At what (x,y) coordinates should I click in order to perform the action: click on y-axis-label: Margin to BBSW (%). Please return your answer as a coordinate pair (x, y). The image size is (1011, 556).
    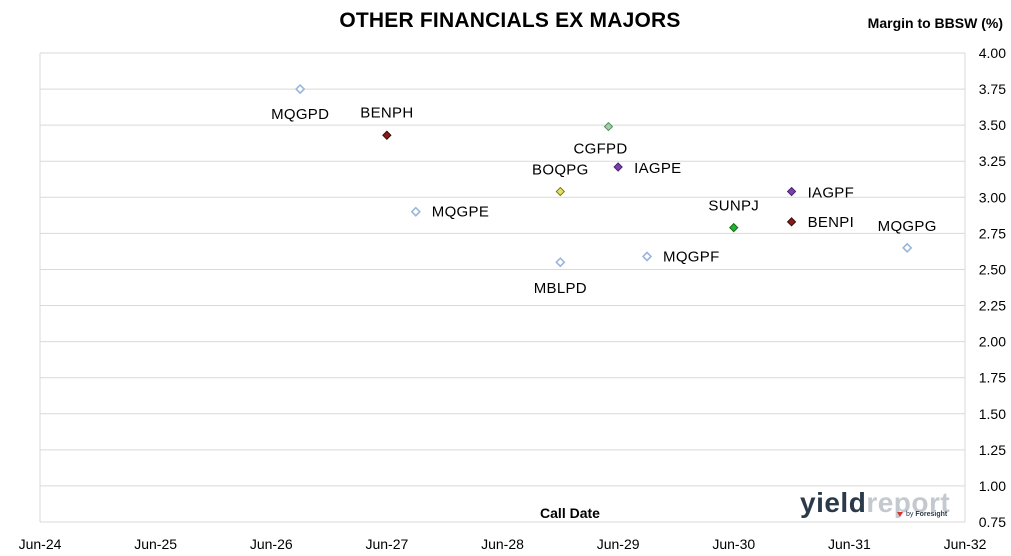
    Looking at the image, I should click on (935, 23).